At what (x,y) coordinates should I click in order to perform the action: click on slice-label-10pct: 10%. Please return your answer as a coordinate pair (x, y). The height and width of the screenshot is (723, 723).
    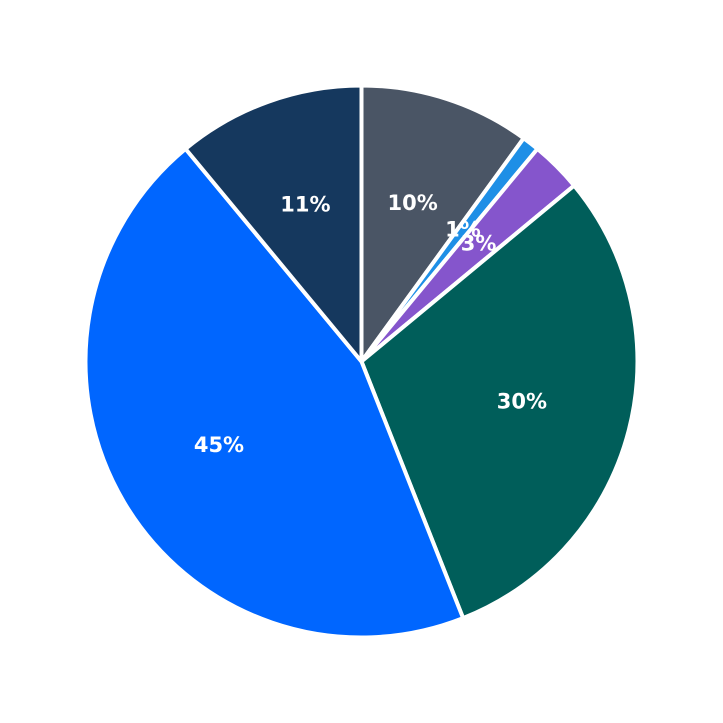
    Looking at the image, I should click on (413, 203).